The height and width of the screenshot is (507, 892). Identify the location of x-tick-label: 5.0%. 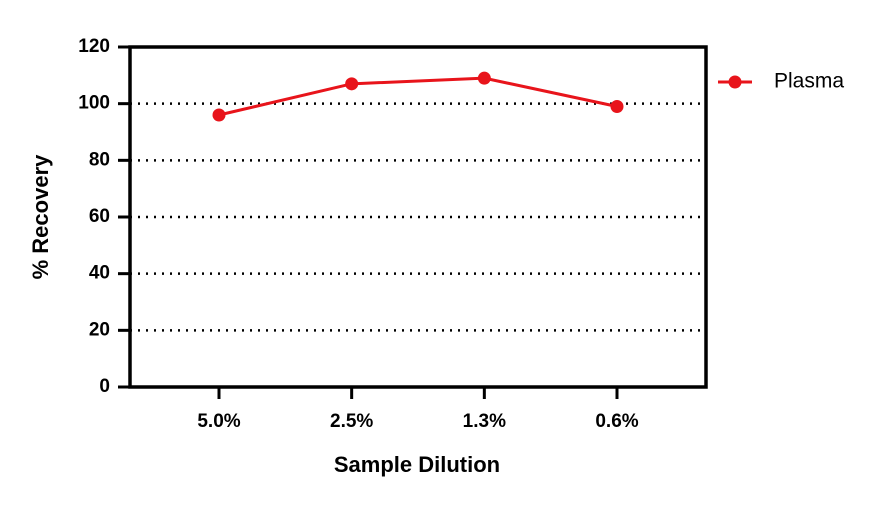
(218, 421).